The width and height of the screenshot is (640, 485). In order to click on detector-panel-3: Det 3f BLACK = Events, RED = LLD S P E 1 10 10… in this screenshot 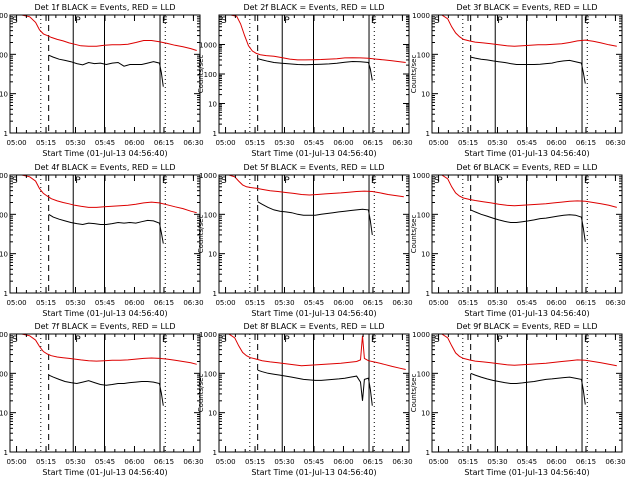, I will do `click(518, 80)`.